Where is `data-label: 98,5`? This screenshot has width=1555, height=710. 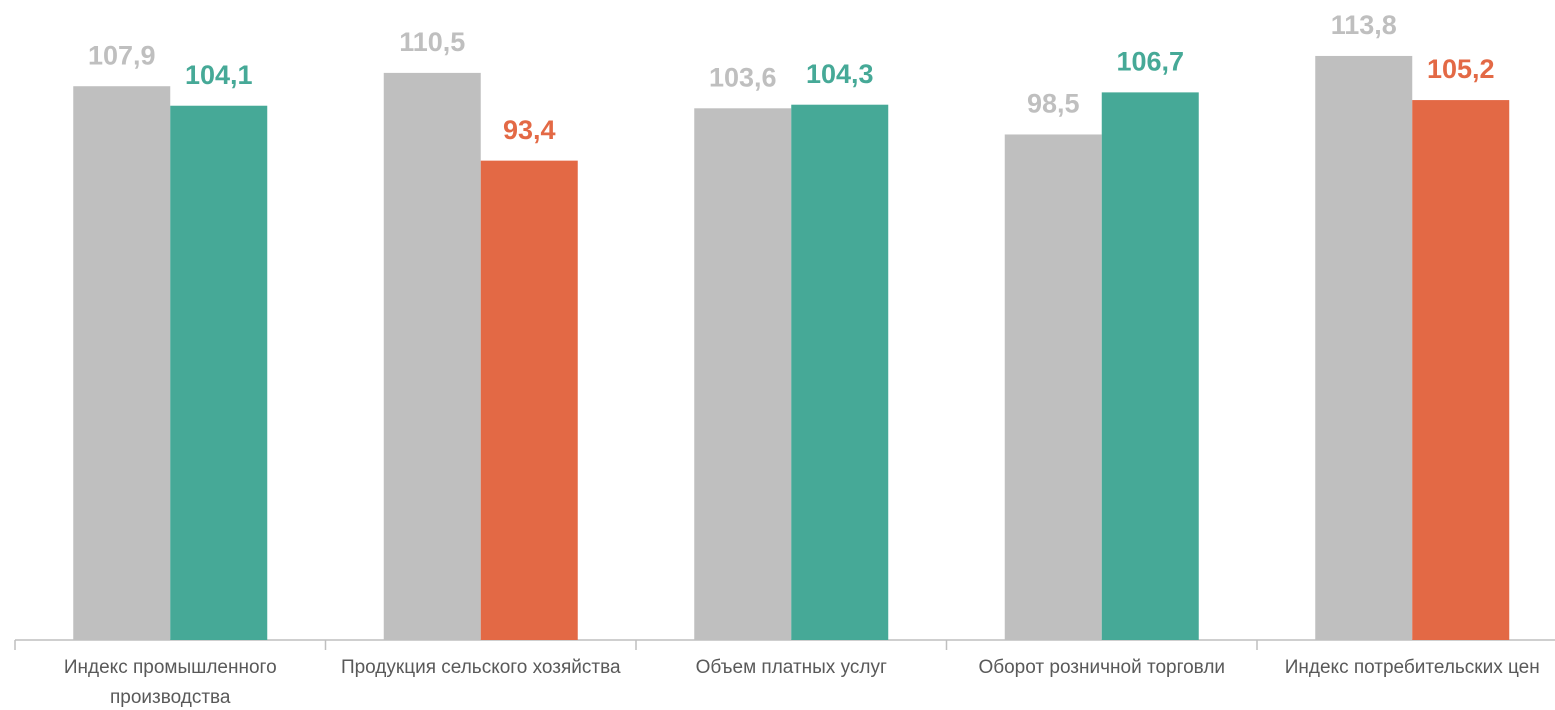 data-label: 98,5 is located at coordinates (1053, 104).